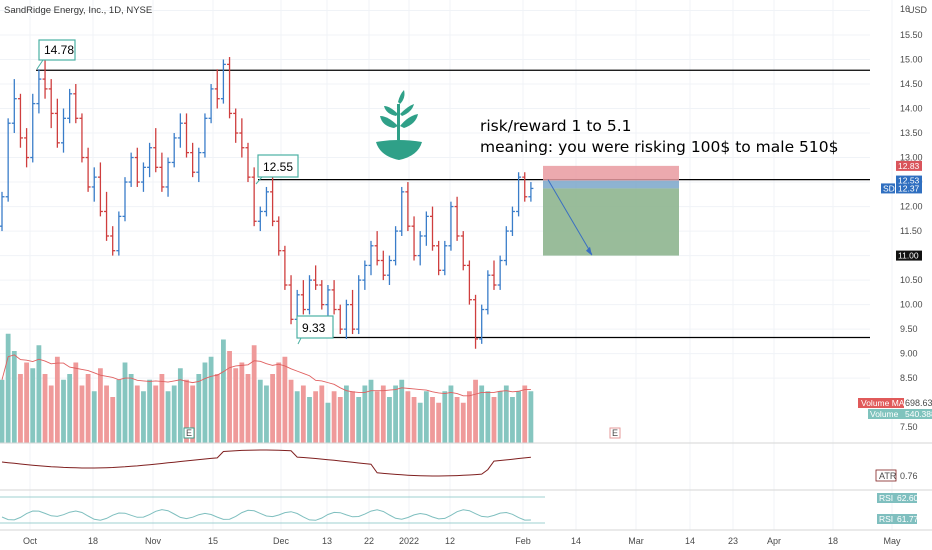 This screenshot has height=550, width=932. What do you see at coordinates (189, 433) in the screenshot?
I see `earnings-marker: E` at bounding box center [189, 433].